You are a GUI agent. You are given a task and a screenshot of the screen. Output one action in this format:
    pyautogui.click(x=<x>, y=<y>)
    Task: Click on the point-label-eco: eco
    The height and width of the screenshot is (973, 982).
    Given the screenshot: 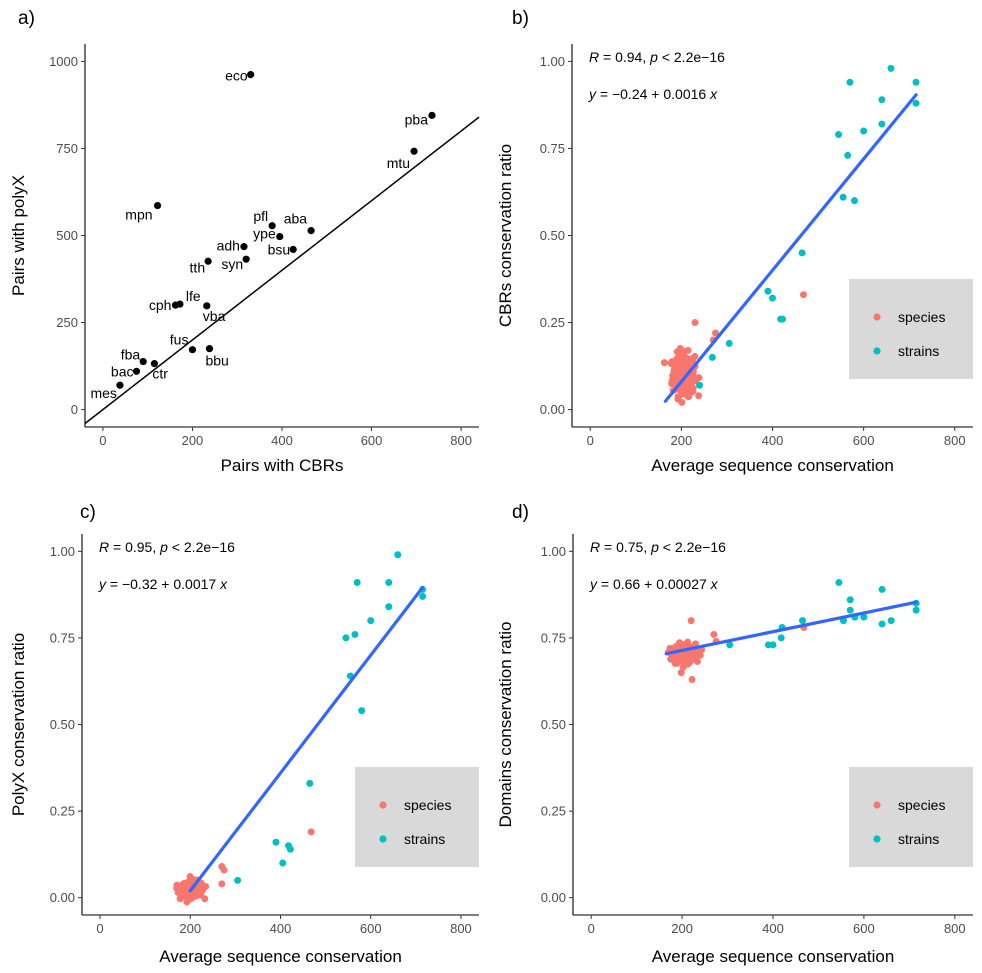 What is the action you would take?
    pyautogui.click(x=236, y=76)
    